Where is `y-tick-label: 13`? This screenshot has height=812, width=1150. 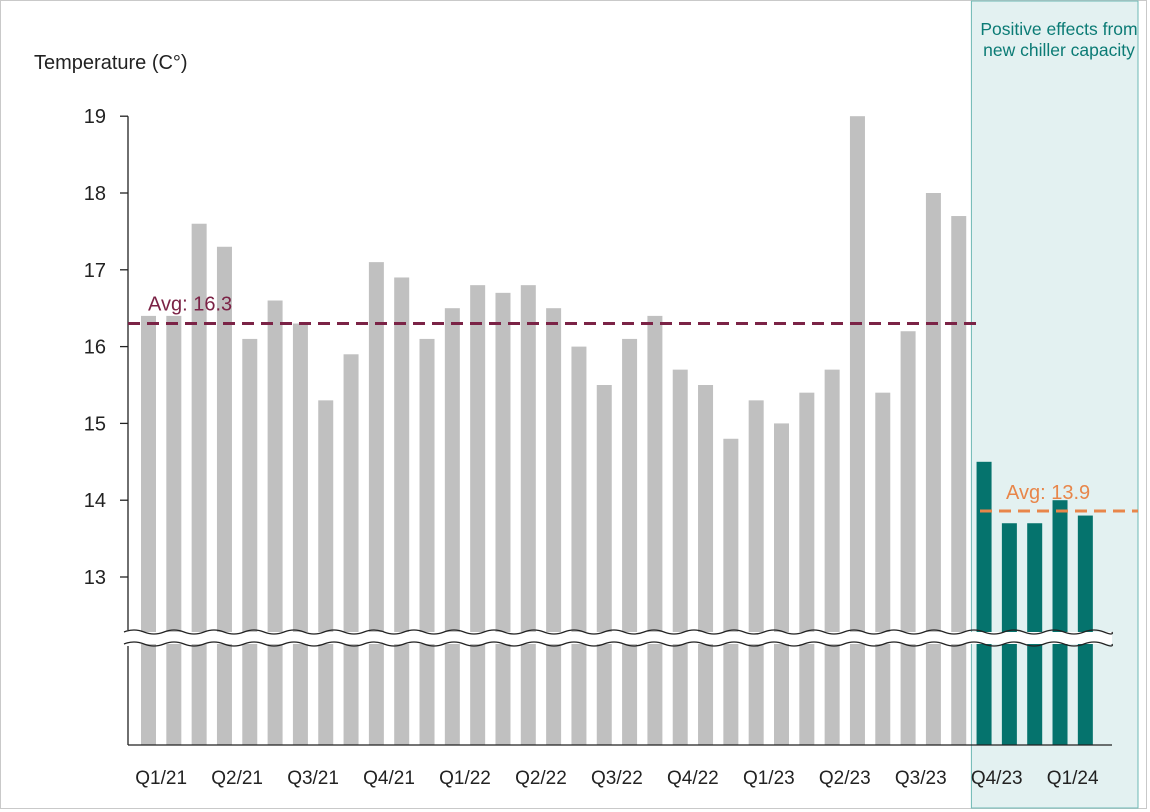 y-tick-label: 13 is located at coordinates (95, 578).